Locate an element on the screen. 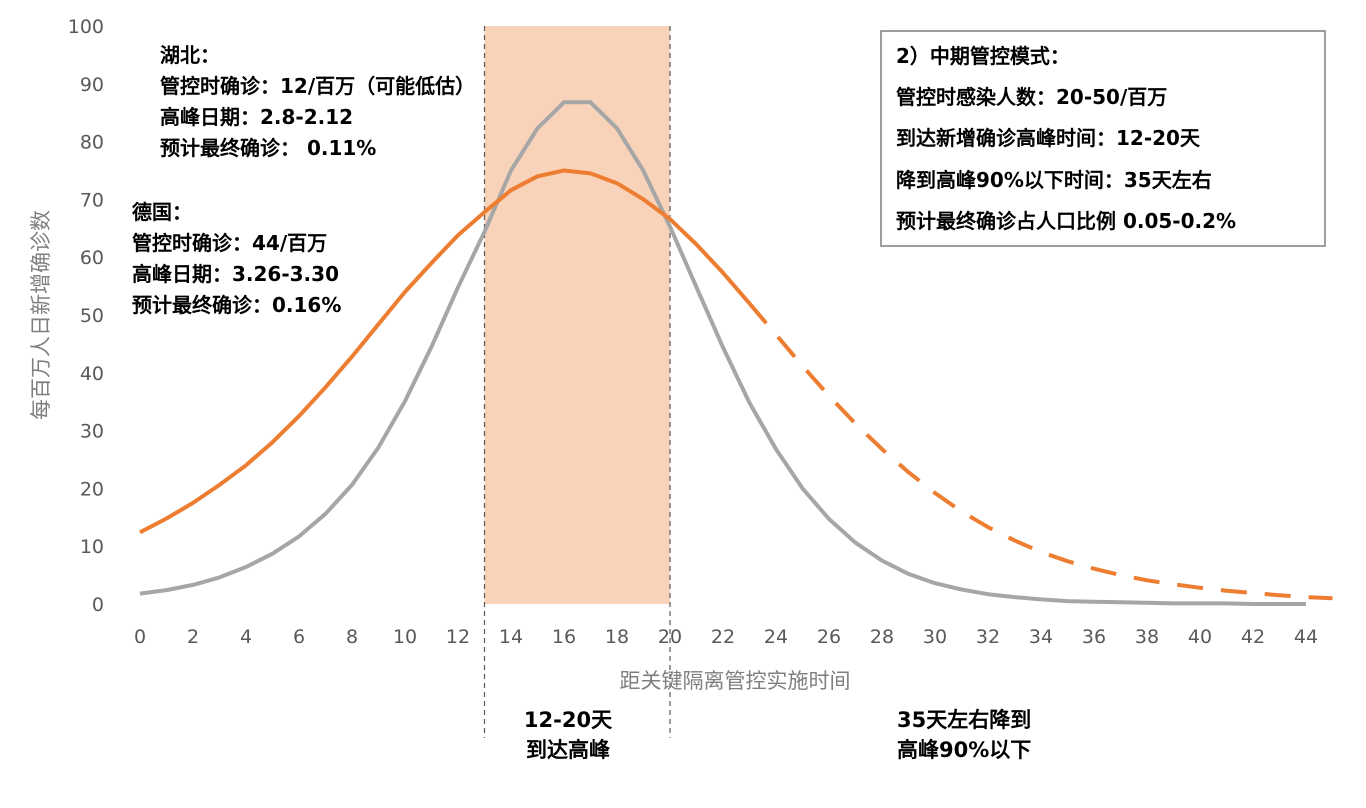 The height and width of the screenshot is (808, 1366). y-axis-title: 每百万人日新增确诊数 is located at coordinates (41, 315).